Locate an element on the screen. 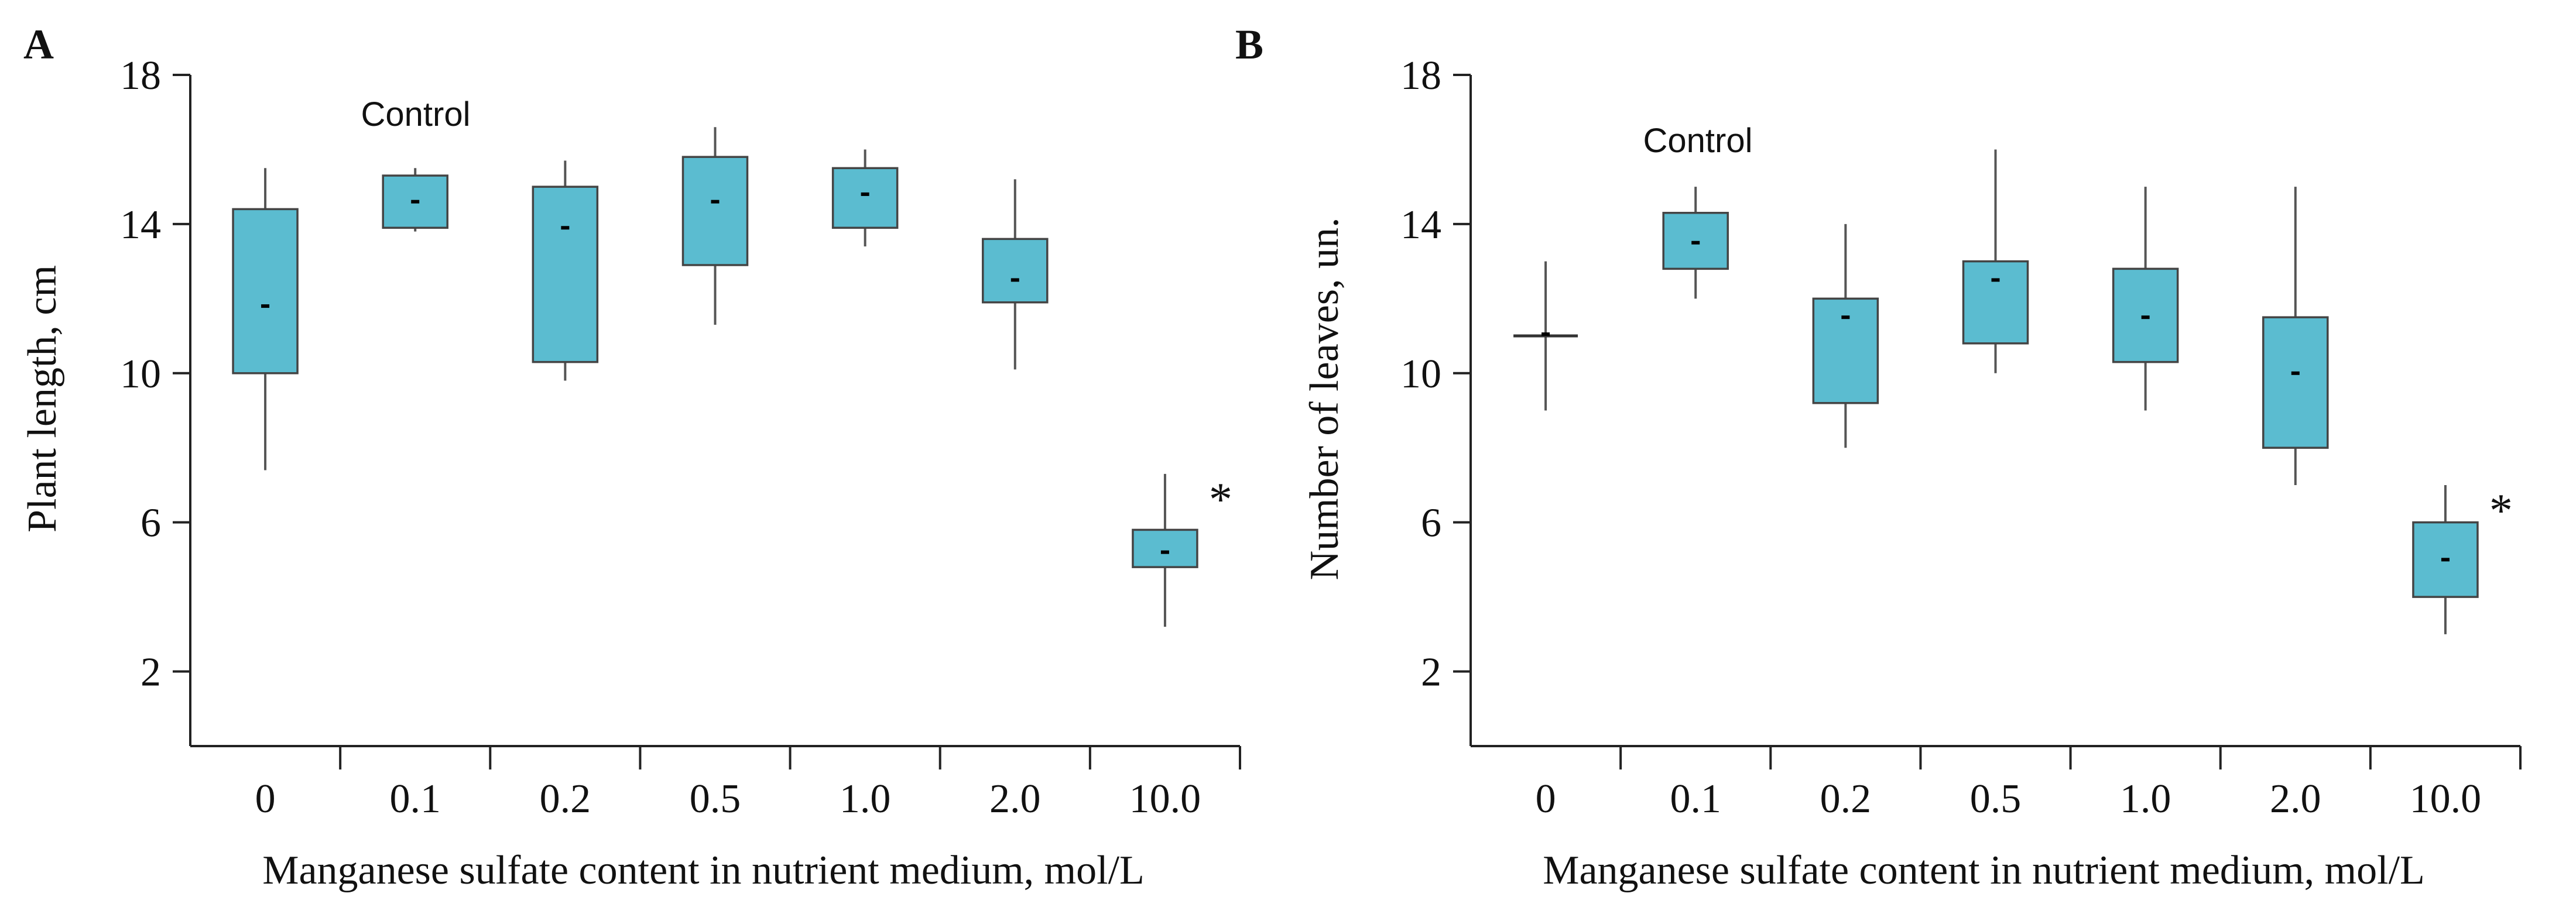  y-axis-title: Number of leaves, un. is located at coordinates (1324, 399).